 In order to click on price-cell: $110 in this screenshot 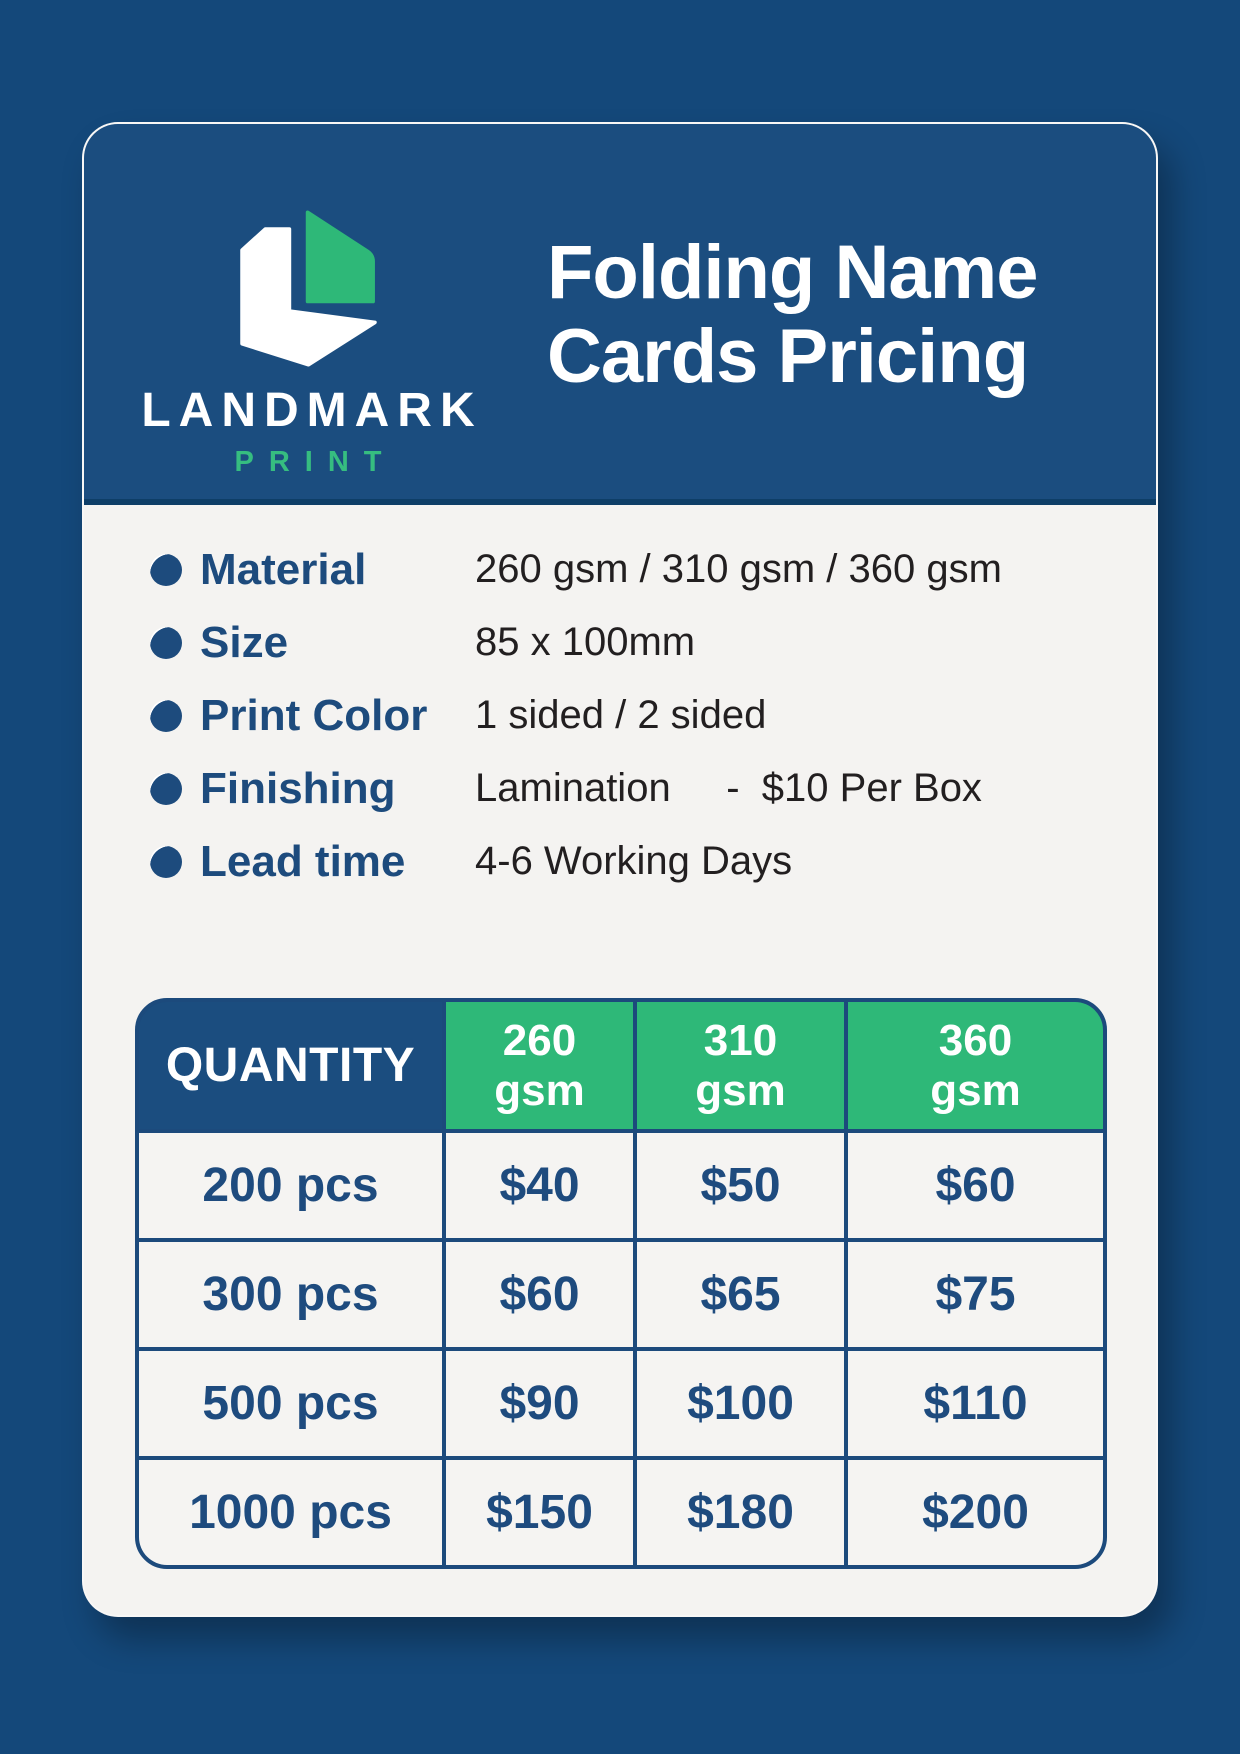, I will do `click(975, 1403)`.